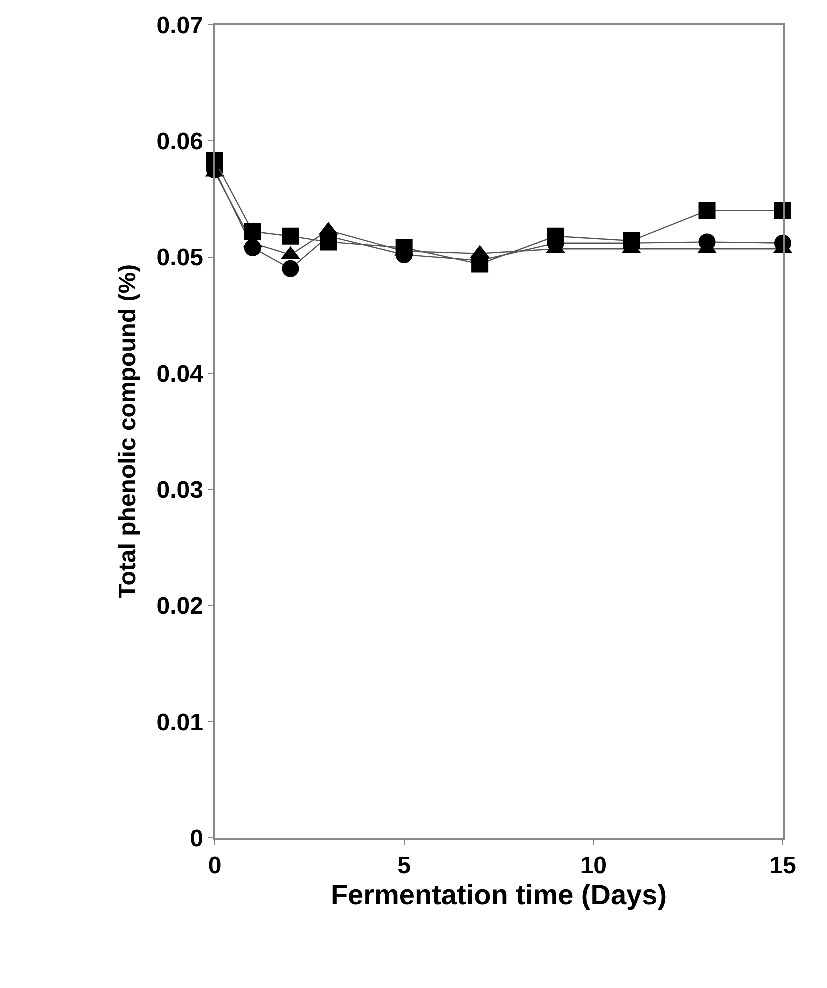  Describe the element at coordinates (783, 866) in the screenshot. I see `x-tick-label: 15` at that location.